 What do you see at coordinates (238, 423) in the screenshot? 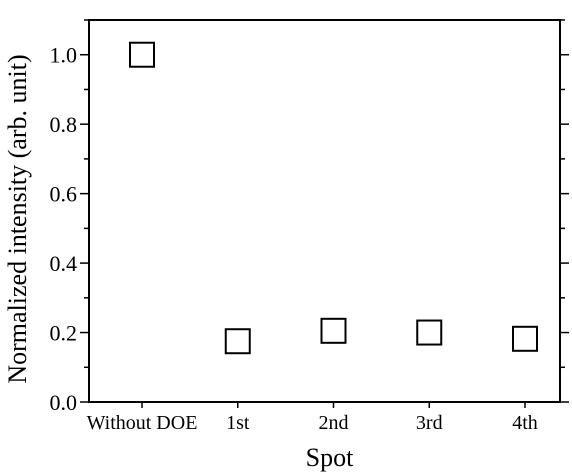
I see `x-tick-label: 1st` at bounding box center [238, 423].